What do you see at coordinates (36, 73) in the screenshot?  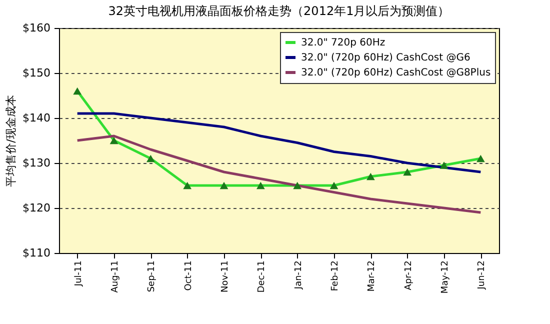 I see `y-tick-label: $150` at bounding box center [36, 73].